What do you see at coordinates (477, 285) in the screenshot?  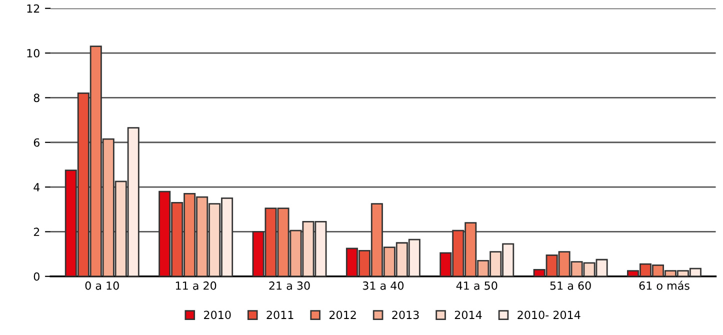 I see `x-tick-label: 41 a 50` at bounding box center [477, 285].